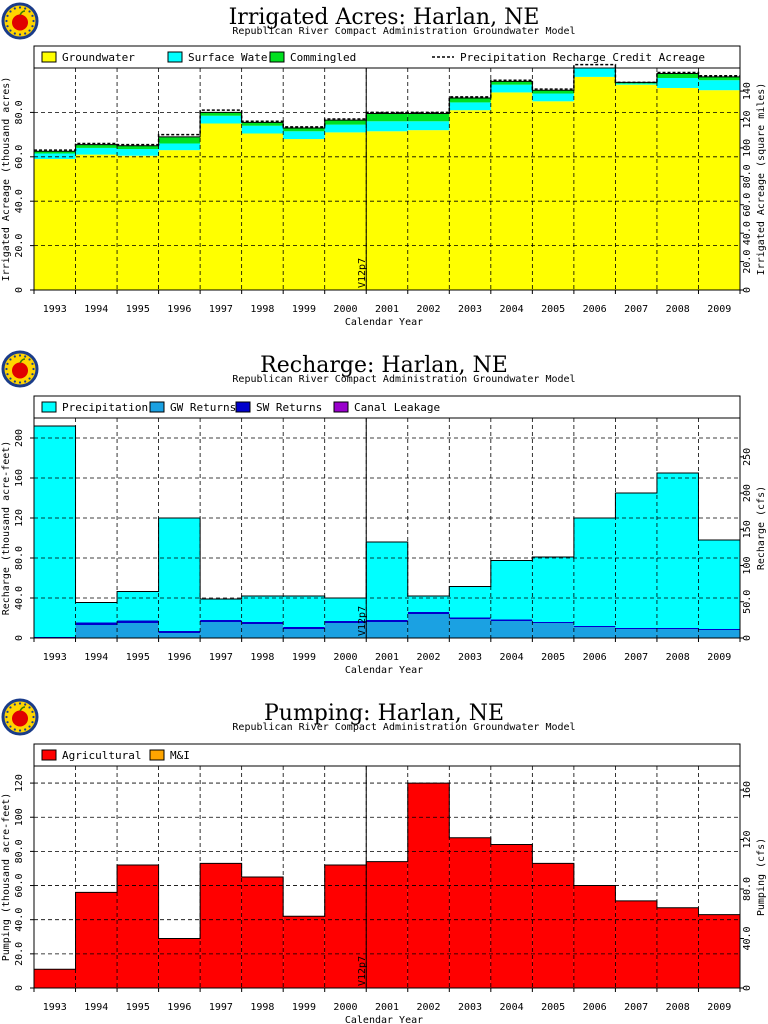  What do you see at coordinates (304, 309) in the screenshot?
I see `x-tick-label: 1999` at bounding box center [304, 309].